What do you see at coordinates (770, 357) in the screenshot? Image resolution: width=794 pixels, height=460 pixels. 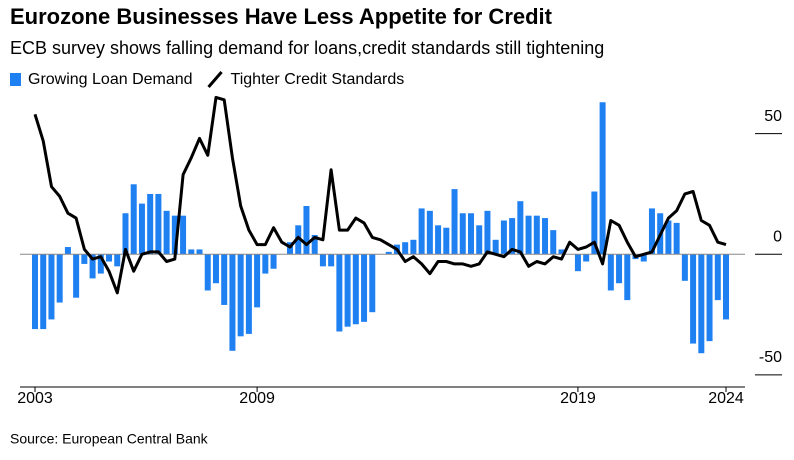 I see `y-tick-label: -50` at bounding box center [770, 357].